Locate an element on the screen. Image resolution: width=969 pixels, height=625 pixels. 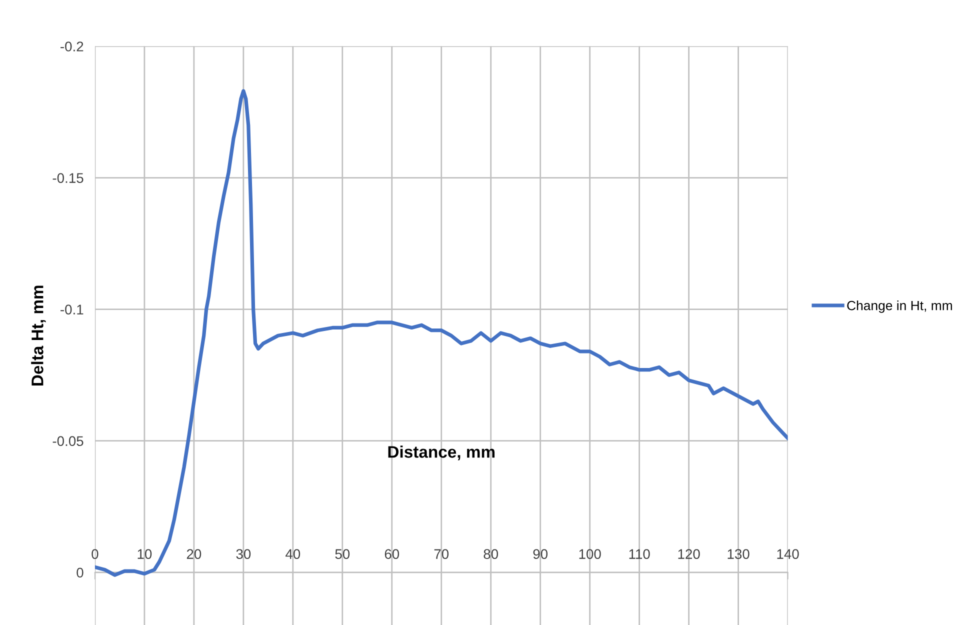
y-tick-label: -0.1 is located at coordinates (72, 309).